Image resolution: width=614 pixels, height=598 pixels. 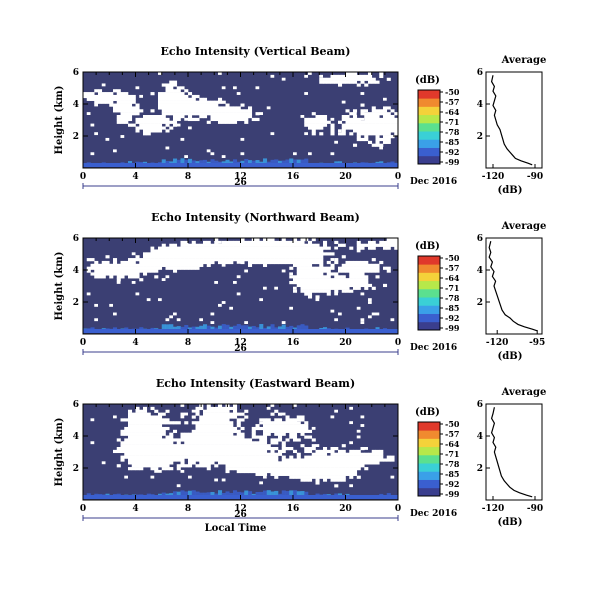 I want to click on y-tick-label: 6, so click(x=76, y=239).